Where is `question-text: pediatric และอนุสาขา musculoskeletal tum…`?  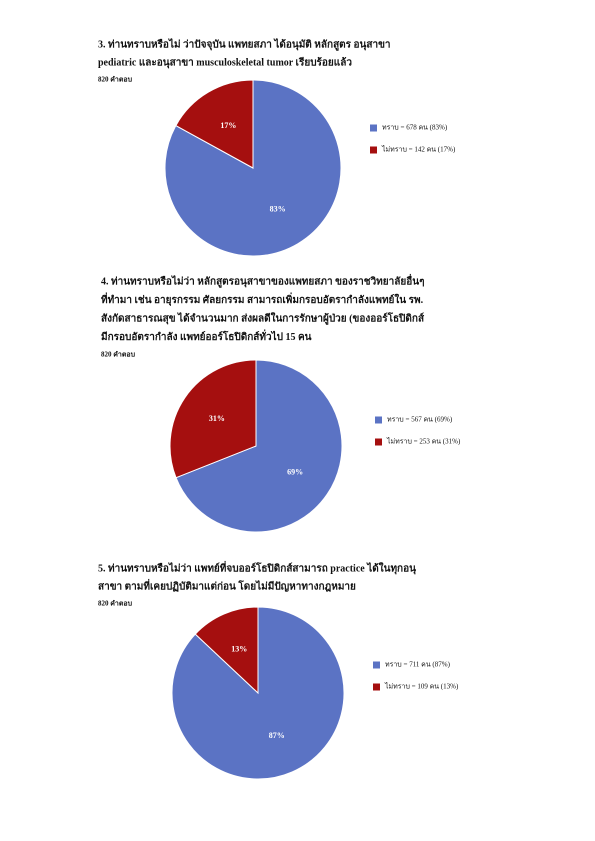
question-text: pediatric และอนุสาขา musculoskeletal tum… is located at coordinates (225, 62).